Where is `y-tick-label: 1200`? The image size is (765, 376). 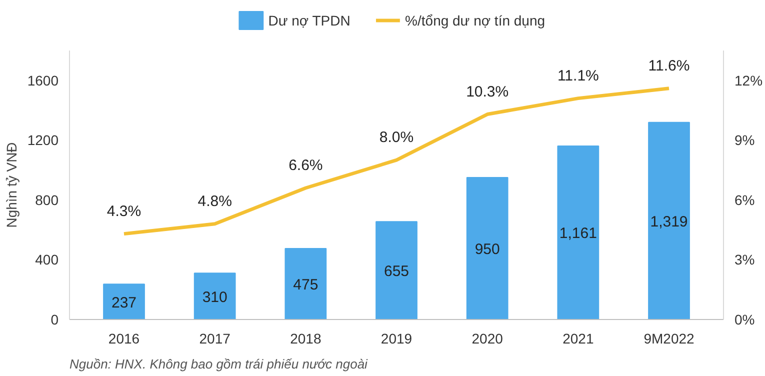 y-tick-label: 1200 is located at coordinates (43, 140).